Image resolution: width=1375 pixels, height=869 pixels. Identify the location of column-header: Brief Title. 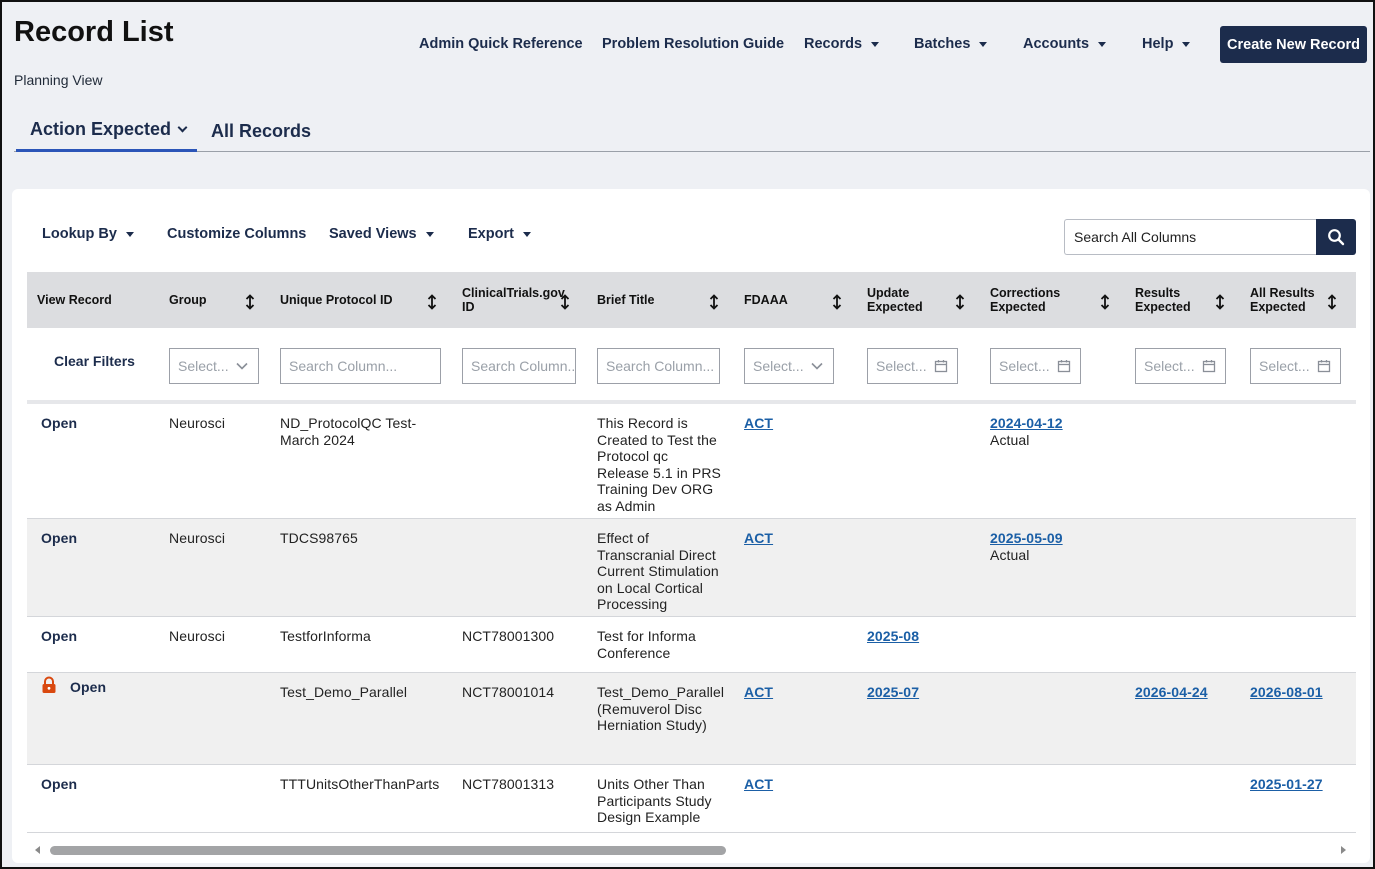
(626, 300).